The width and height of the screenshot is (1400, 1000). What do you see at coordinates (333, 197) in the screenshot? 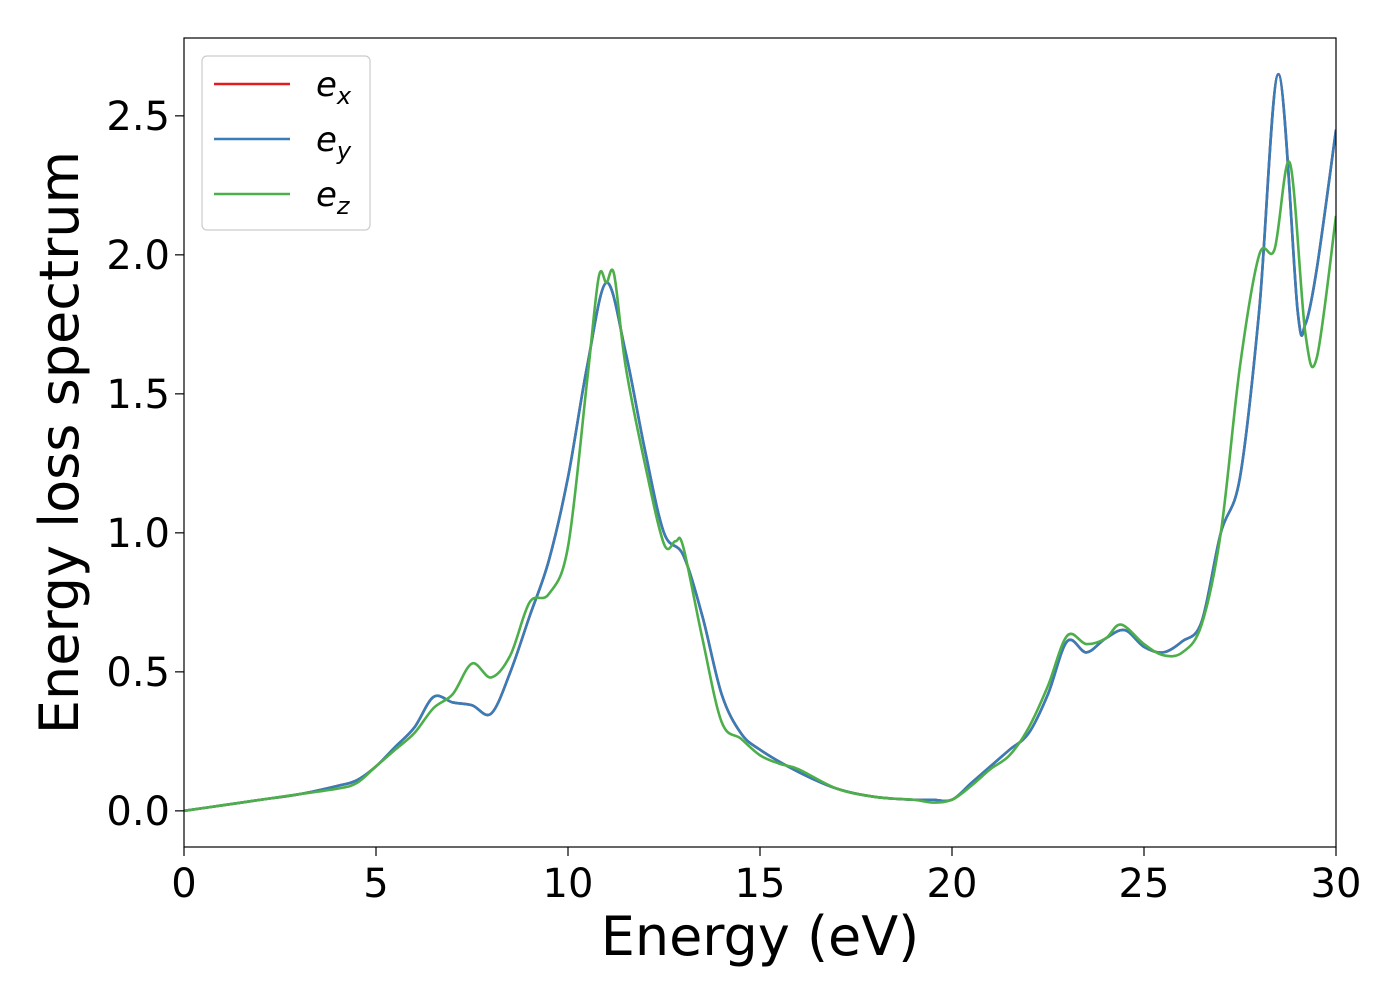
I see `legend-label-z: ez` at bounding box center [333, 197].